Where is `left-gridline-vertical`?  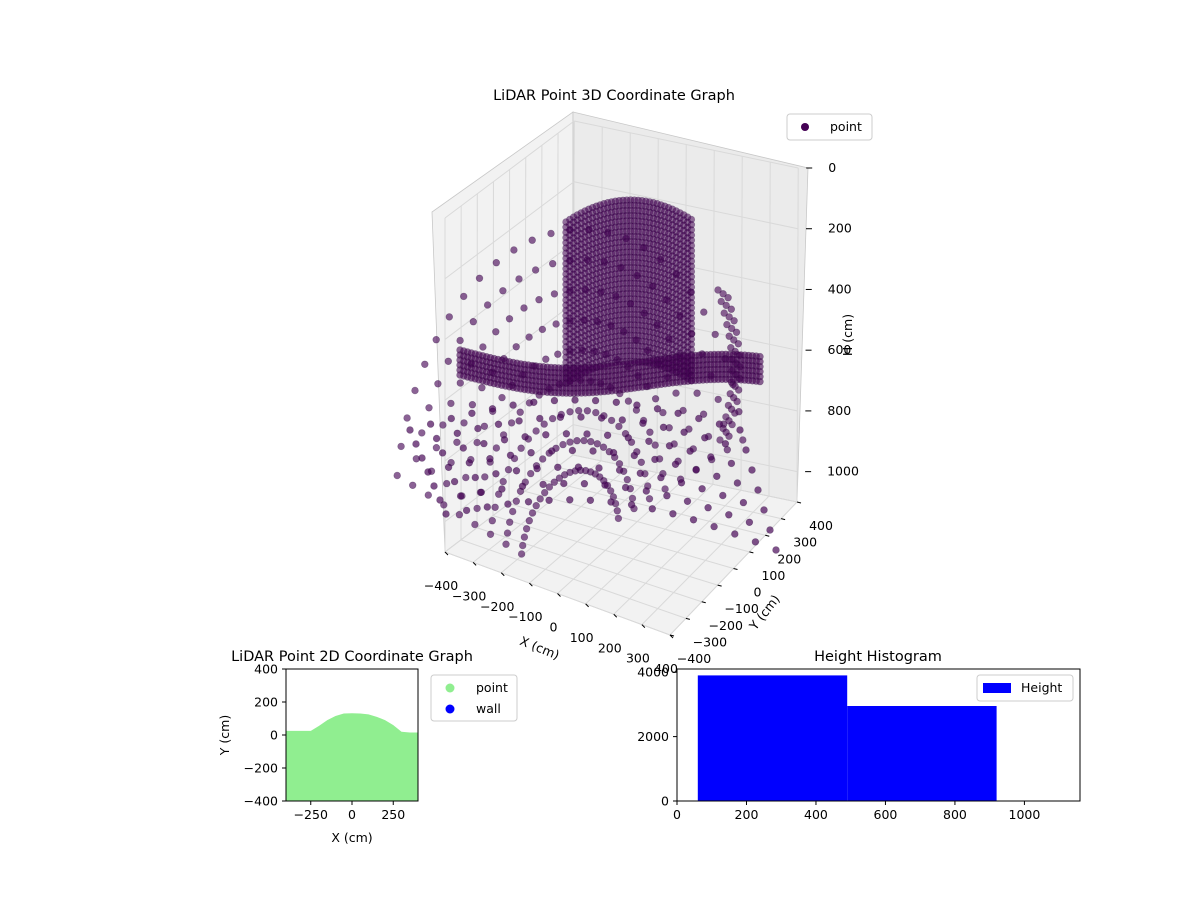 left-gridline-vertical is located at coordinates (557, 300).